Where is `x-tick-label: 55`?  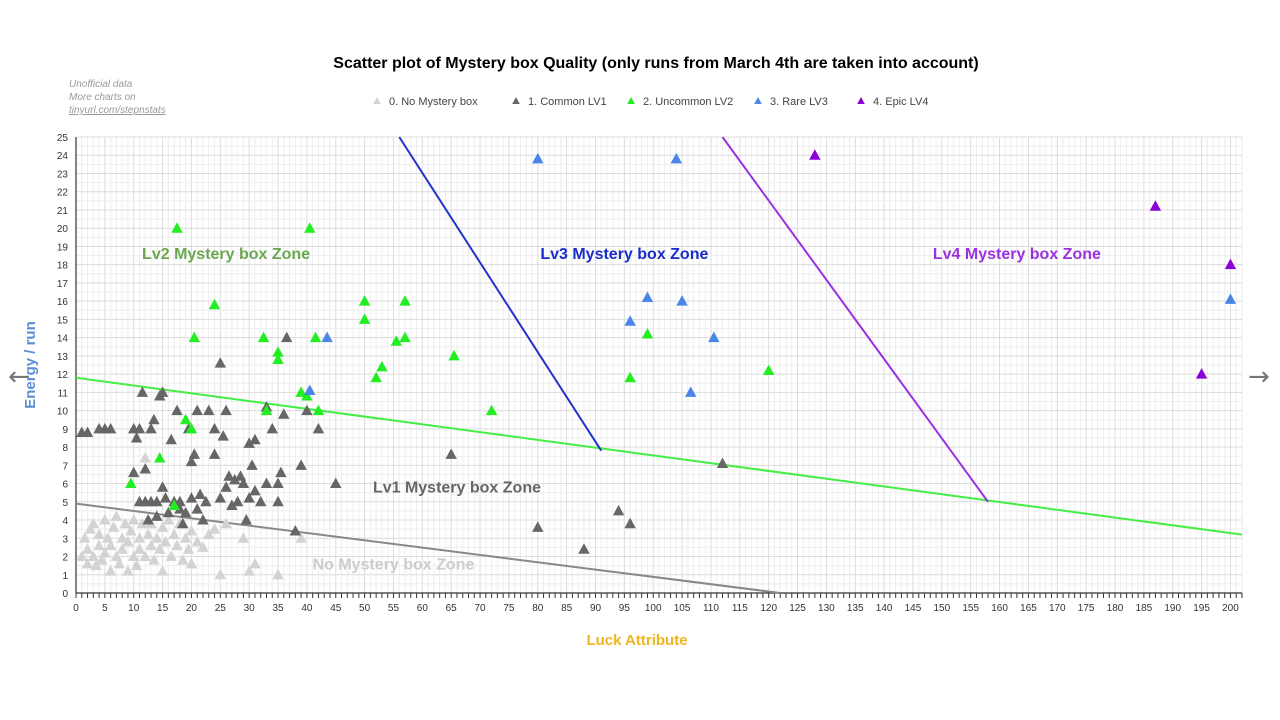
x-tick-label: 55 is located at coordinates (394, 608).